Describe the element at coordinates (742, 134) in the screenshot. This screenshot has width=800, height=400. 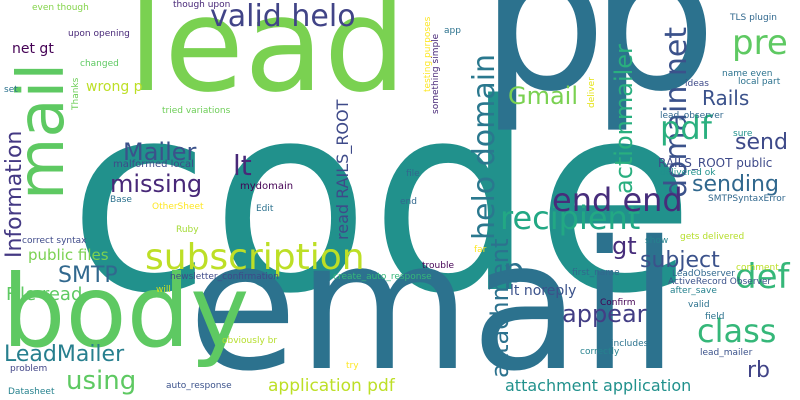
I see `word-sure: sure` at that location.